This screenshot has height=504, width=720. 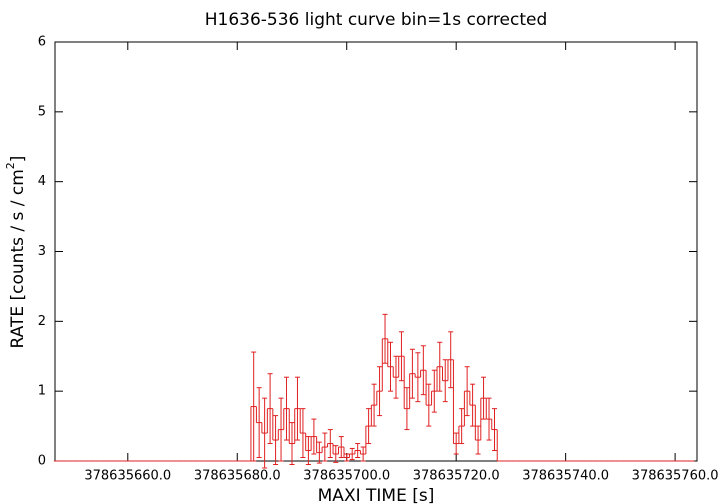 I want to click on y-tick-label: 5, so click(x=42, y=111).